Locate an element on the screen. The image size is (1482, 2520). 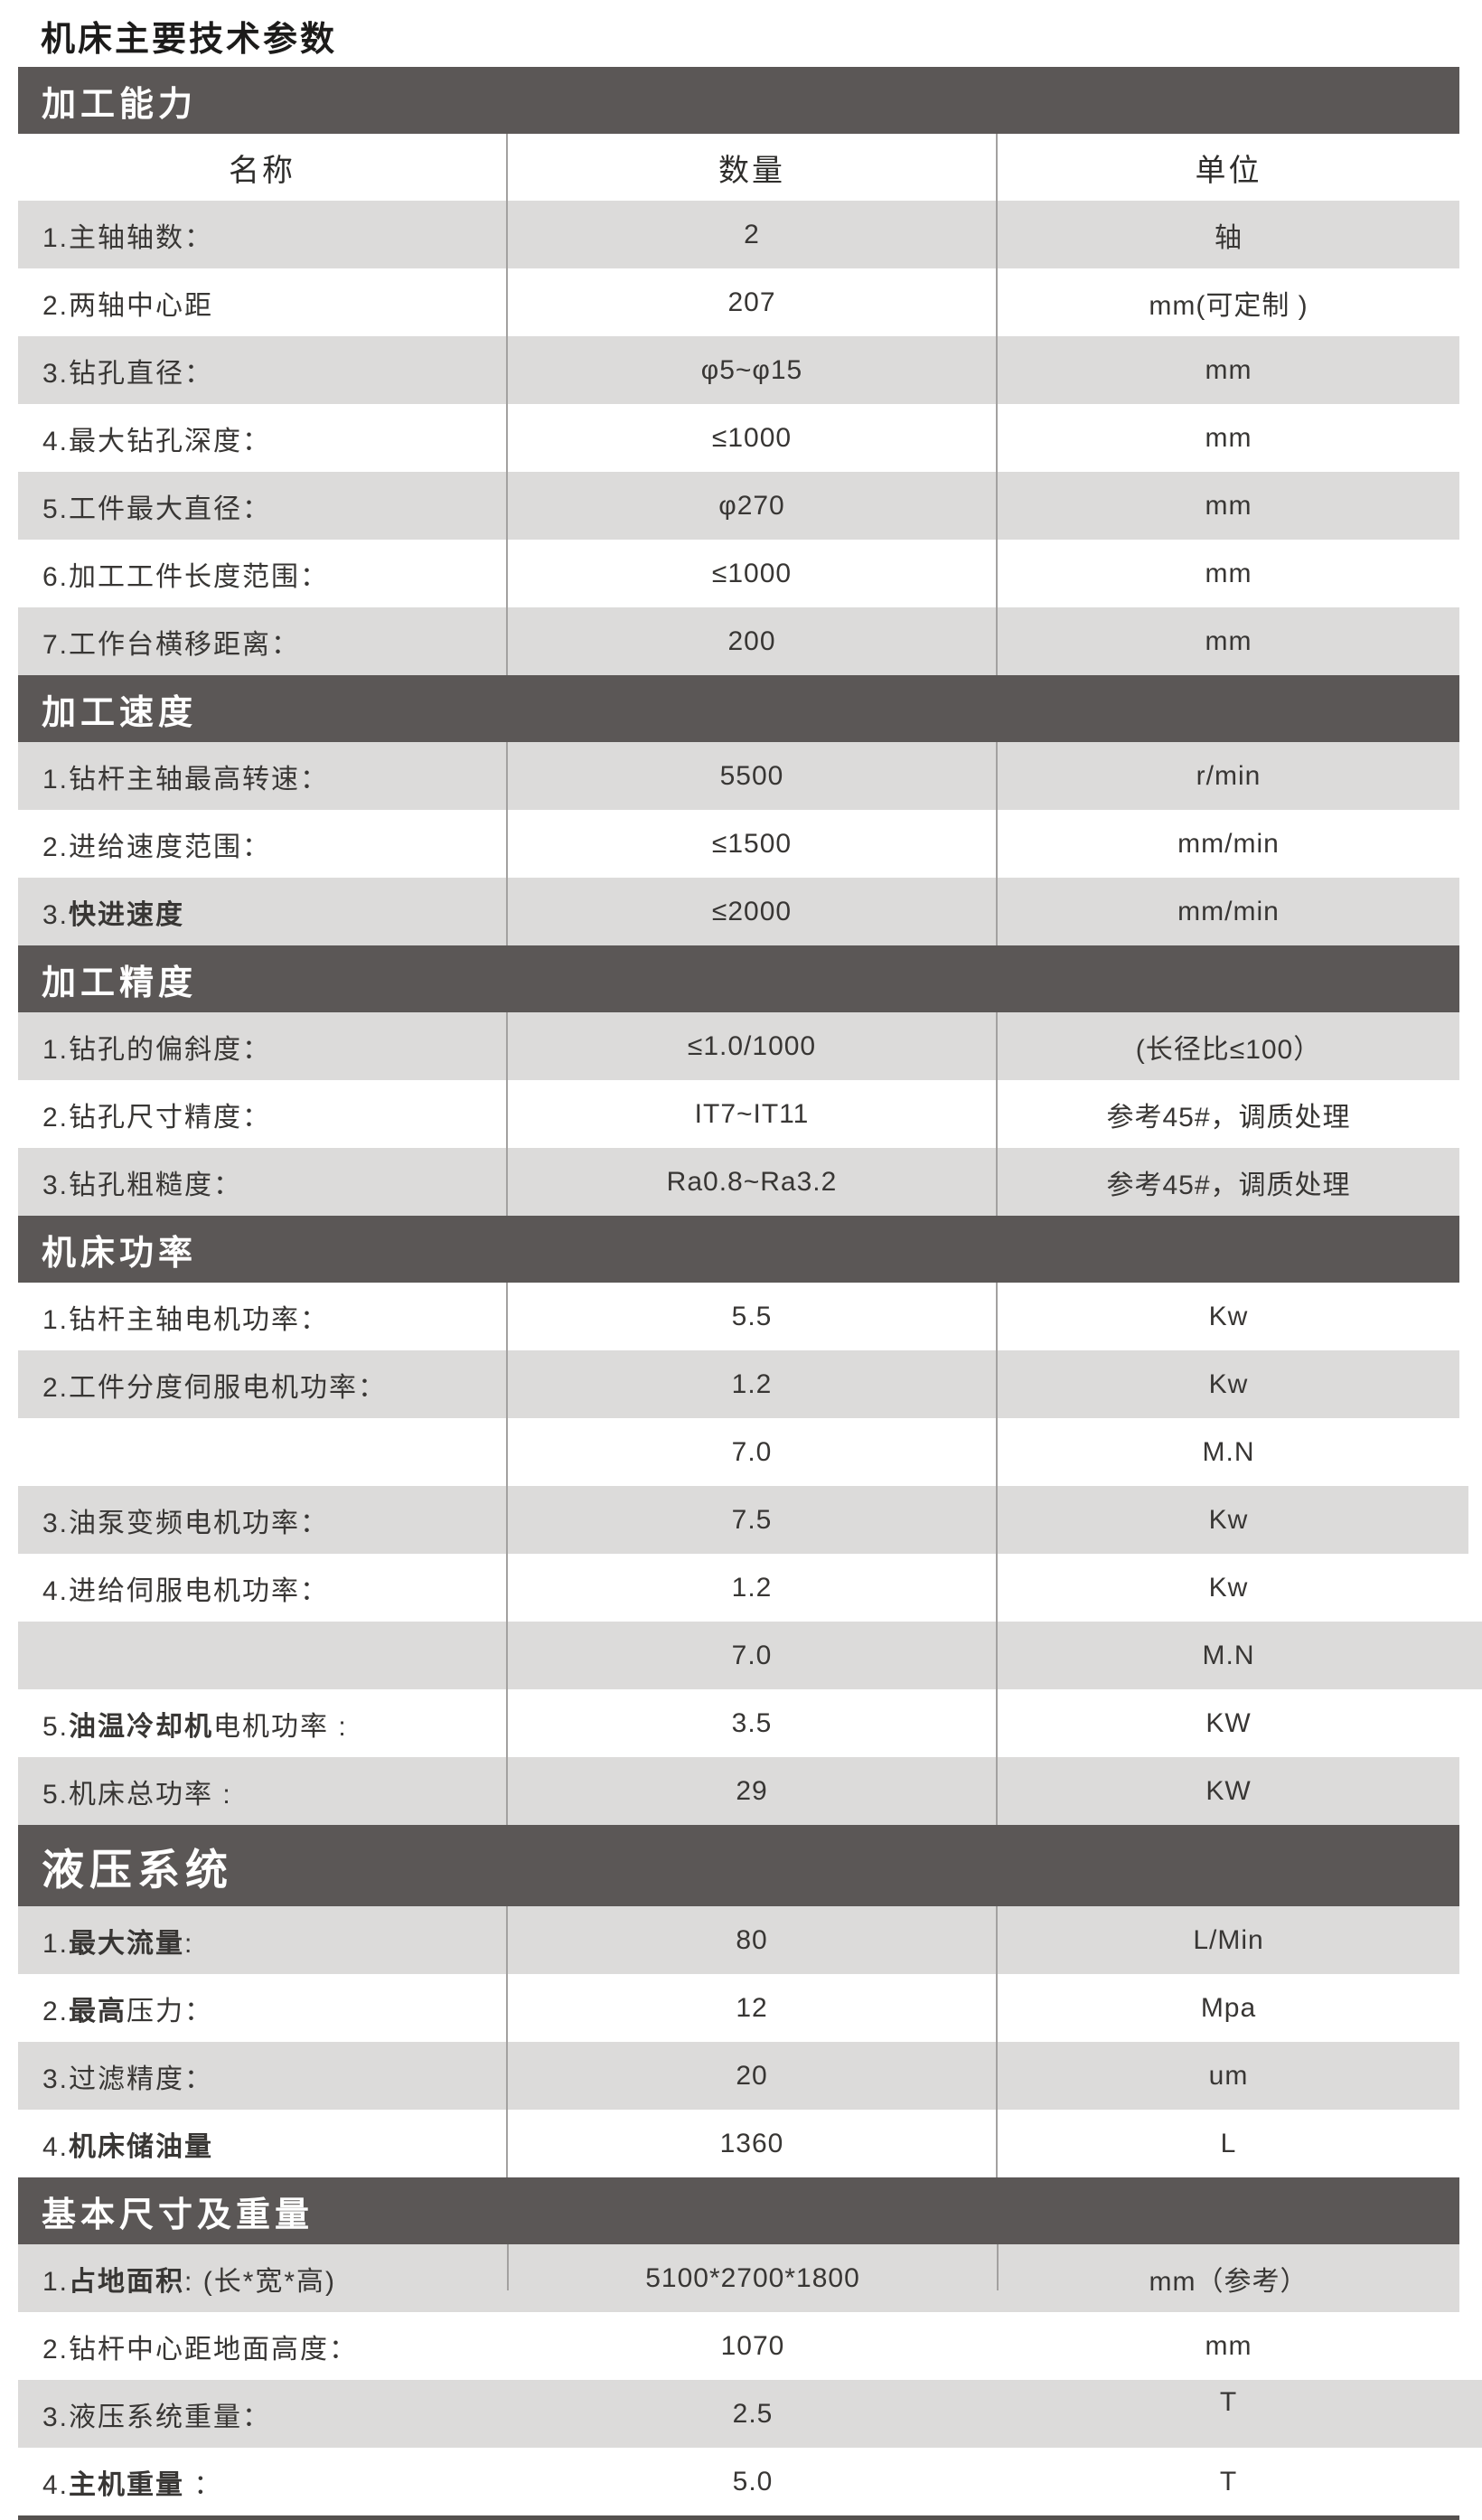
param-unit-cell: mm（参考） is located at coordinates (1228, 2278).